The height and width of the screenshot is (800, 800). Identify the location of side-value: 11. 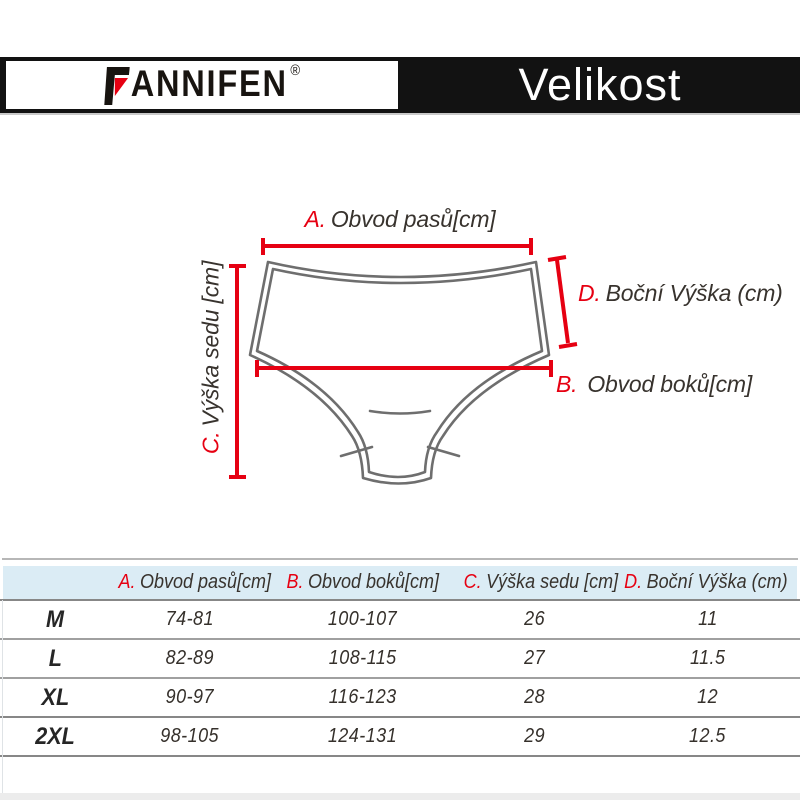
(707, 619).